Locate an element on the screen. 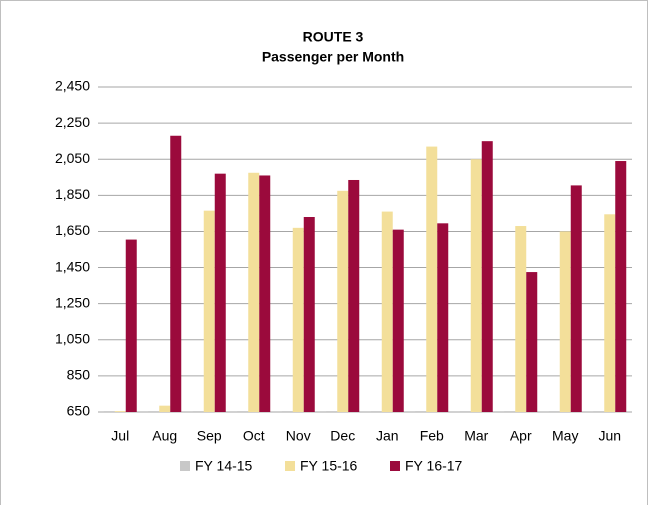  x-tick-label: Sep is located at coordinates (209, 436).